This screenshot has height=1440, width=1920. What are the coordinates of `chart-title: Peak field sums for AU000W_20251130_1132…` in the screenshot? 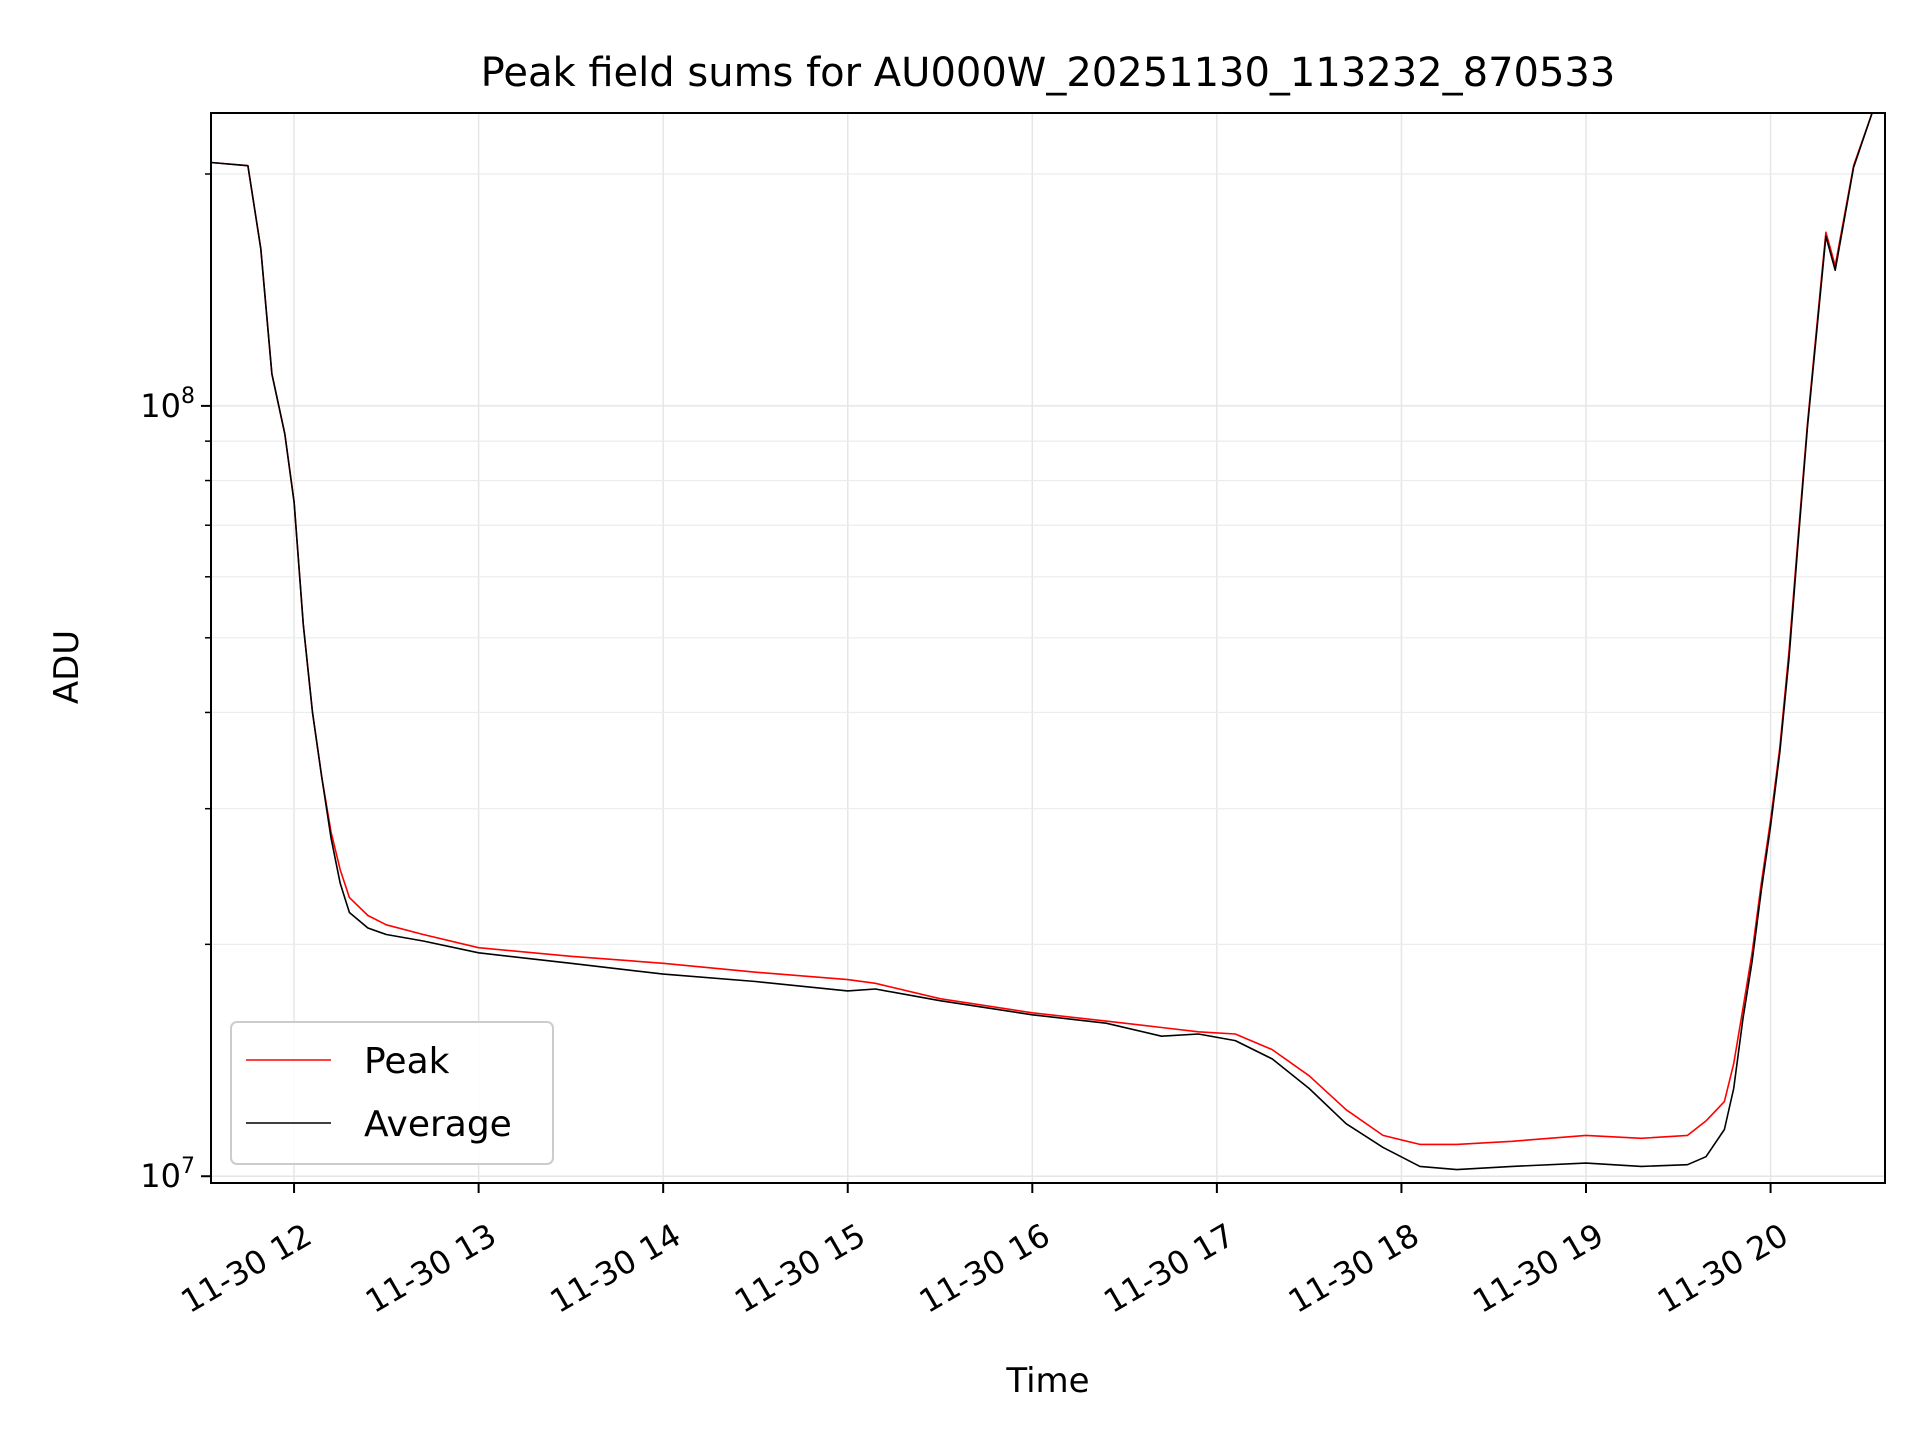 It's located at (1048, 73).